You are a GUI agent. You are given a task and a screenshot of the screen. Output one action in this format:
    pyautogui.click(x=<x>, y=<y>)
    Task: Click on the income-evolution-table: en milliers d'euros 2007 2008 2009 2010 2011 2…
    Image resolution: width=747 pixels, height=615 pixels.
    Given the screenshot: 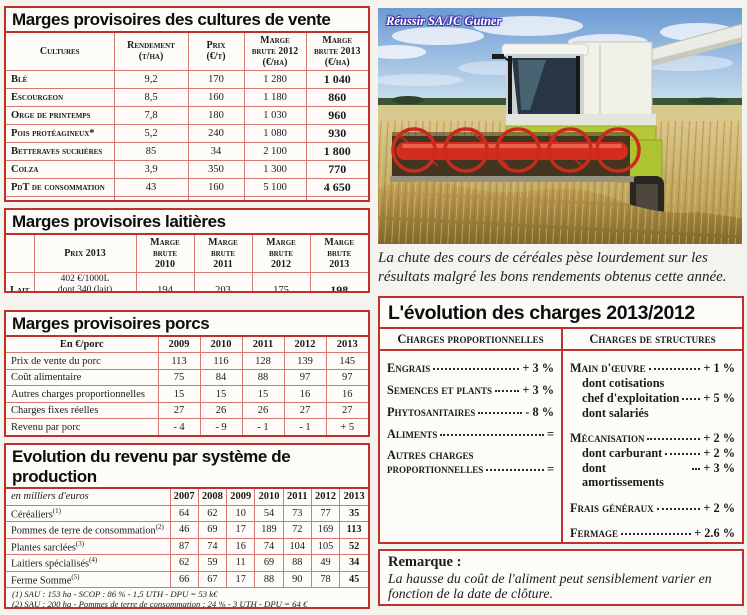 What is the action you would take?
    pyautogui.click(x=187, y=538)
    